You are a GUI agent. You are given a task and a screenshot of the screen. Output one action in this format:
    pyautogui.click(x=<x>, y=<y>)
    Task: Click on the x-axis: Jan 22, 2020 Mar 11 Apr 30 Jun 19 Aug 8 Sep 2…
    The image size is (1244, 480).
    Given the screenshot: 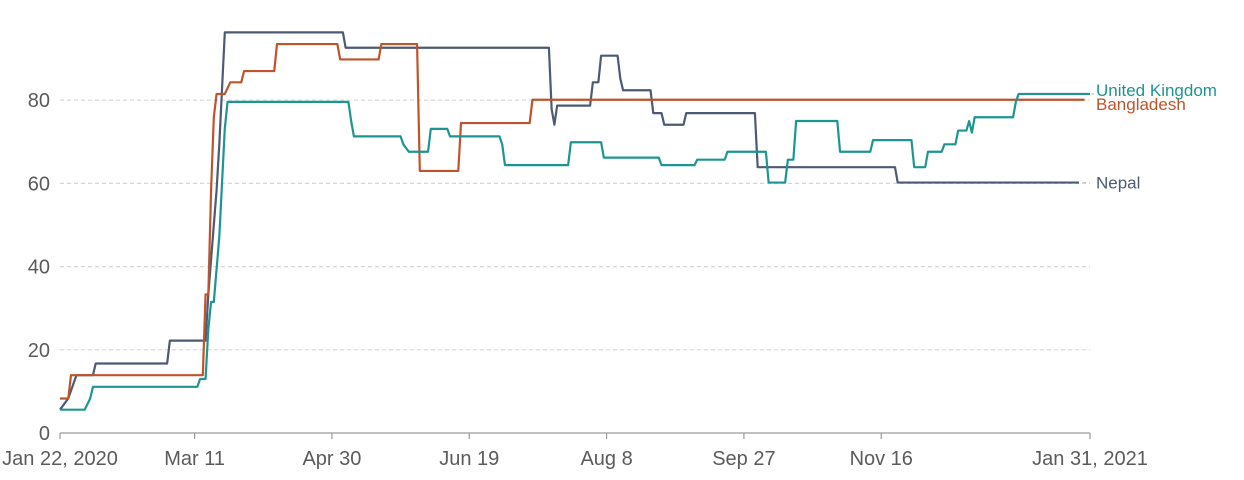 What is the action you would take?
    pyautogui.click(x=575, y=451)
    